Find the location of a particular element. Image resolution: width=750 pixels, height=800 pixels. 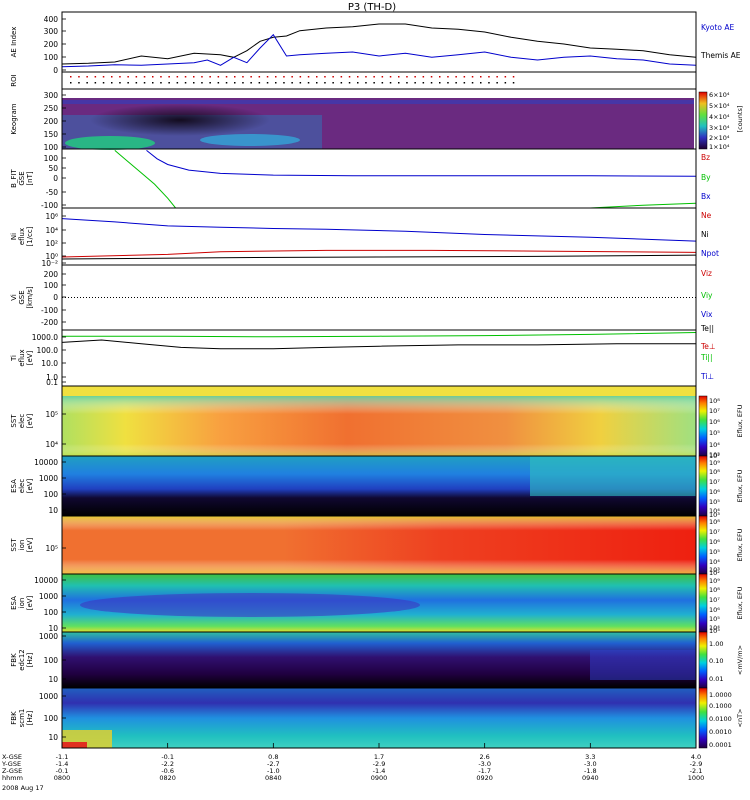

ae-series-Kyoto AE is located at coordinates (379, 44).